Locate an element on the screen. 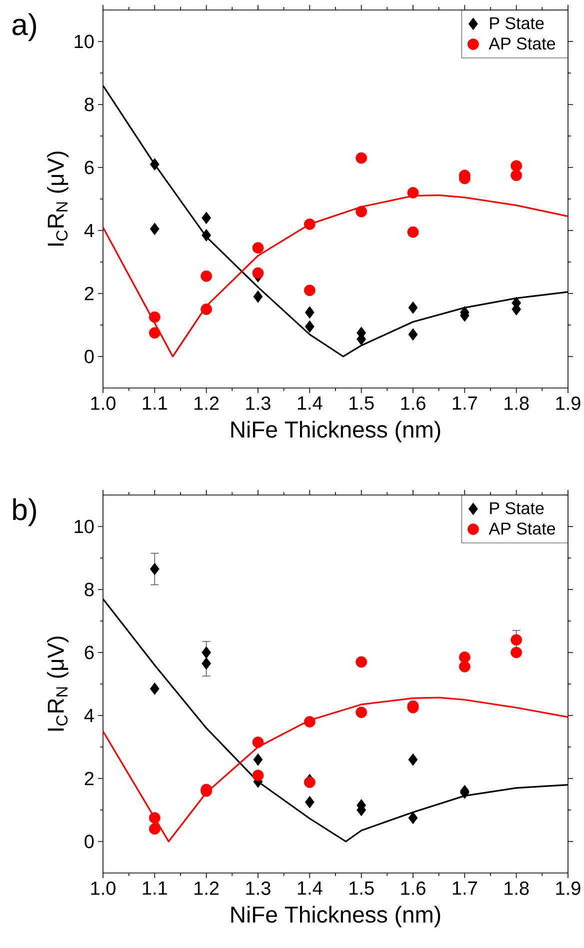  chart-title: a) is located at coordinates (24, 27).